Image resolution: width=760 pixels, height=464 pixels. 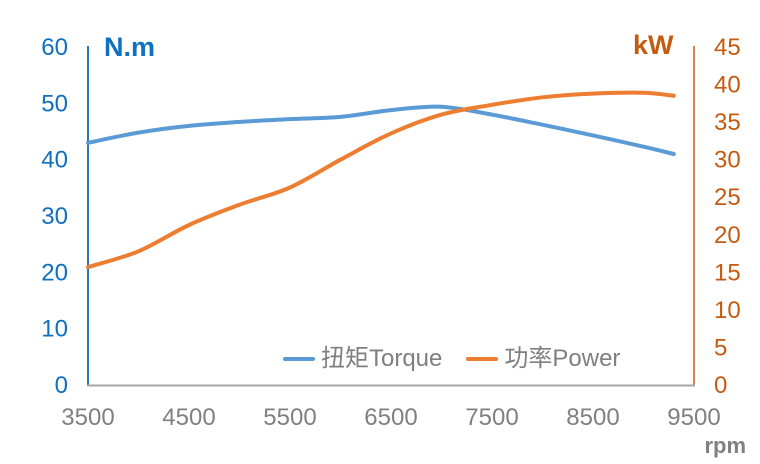 I want to click on torque-series-swatch, so click(x=299, y=359).